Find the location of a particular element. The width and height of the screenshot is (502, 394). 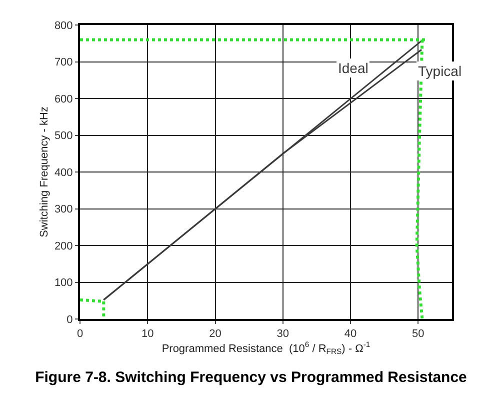

x-tick-label: 20 is located at coordinates (215, 334).